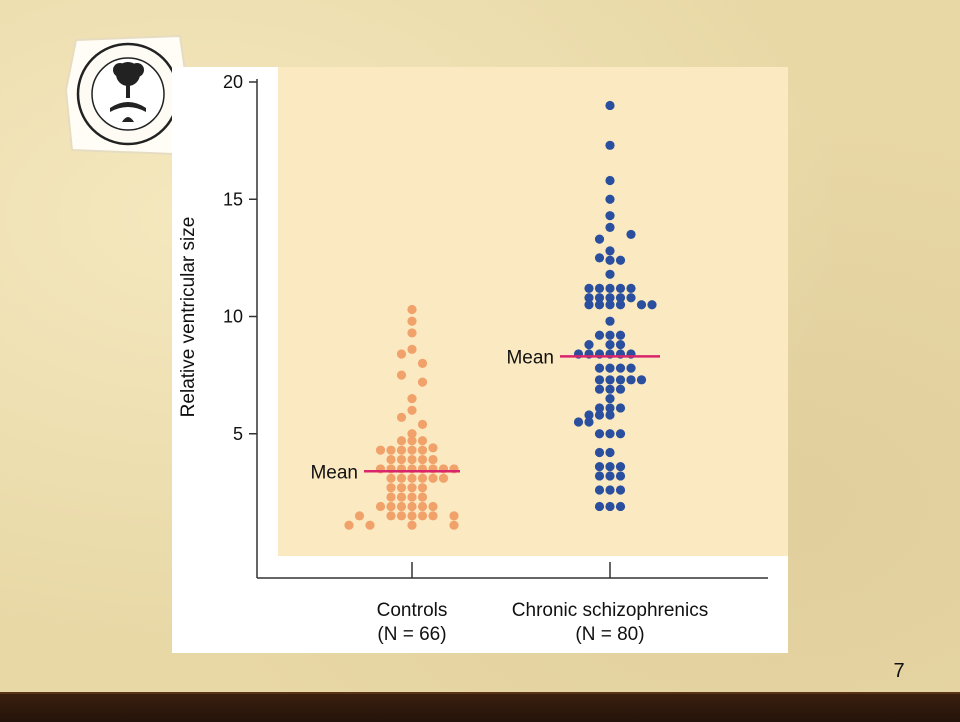  Describe the element at coordinates (411, 634) in the screenshot. I see `x-category-label: (N = 66)` at that location.